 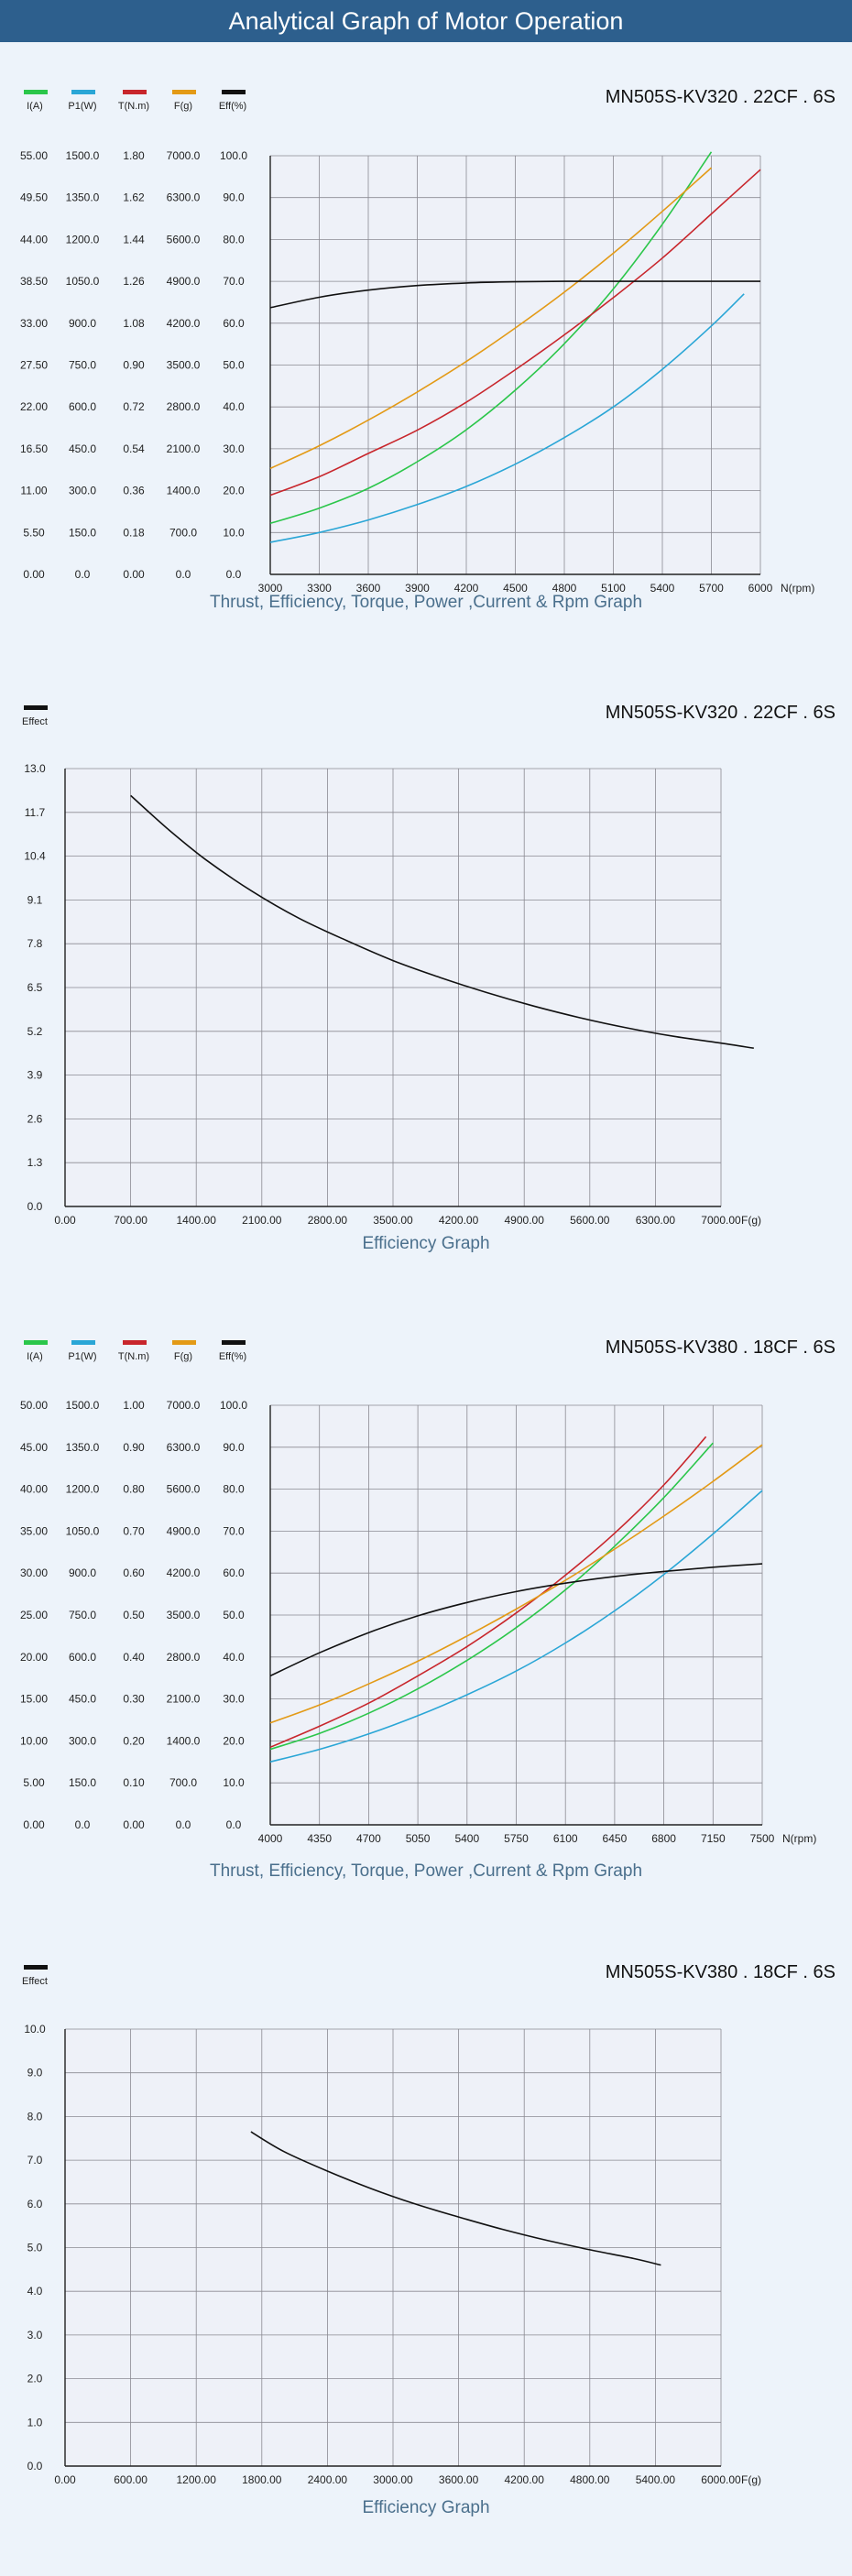 I want to click on y-tick-label: 15.00, so click(x=34, y=1700).